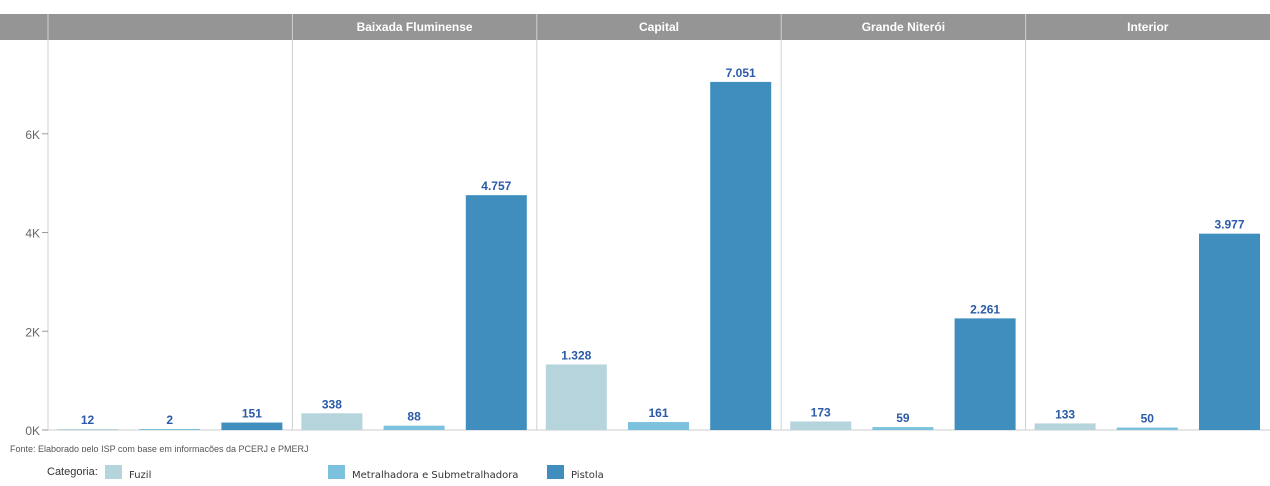  What do you see at coordinates (659, 27) in the screenshot?
I see `panel-header-2: Capital` at bounding box center [659, 27].